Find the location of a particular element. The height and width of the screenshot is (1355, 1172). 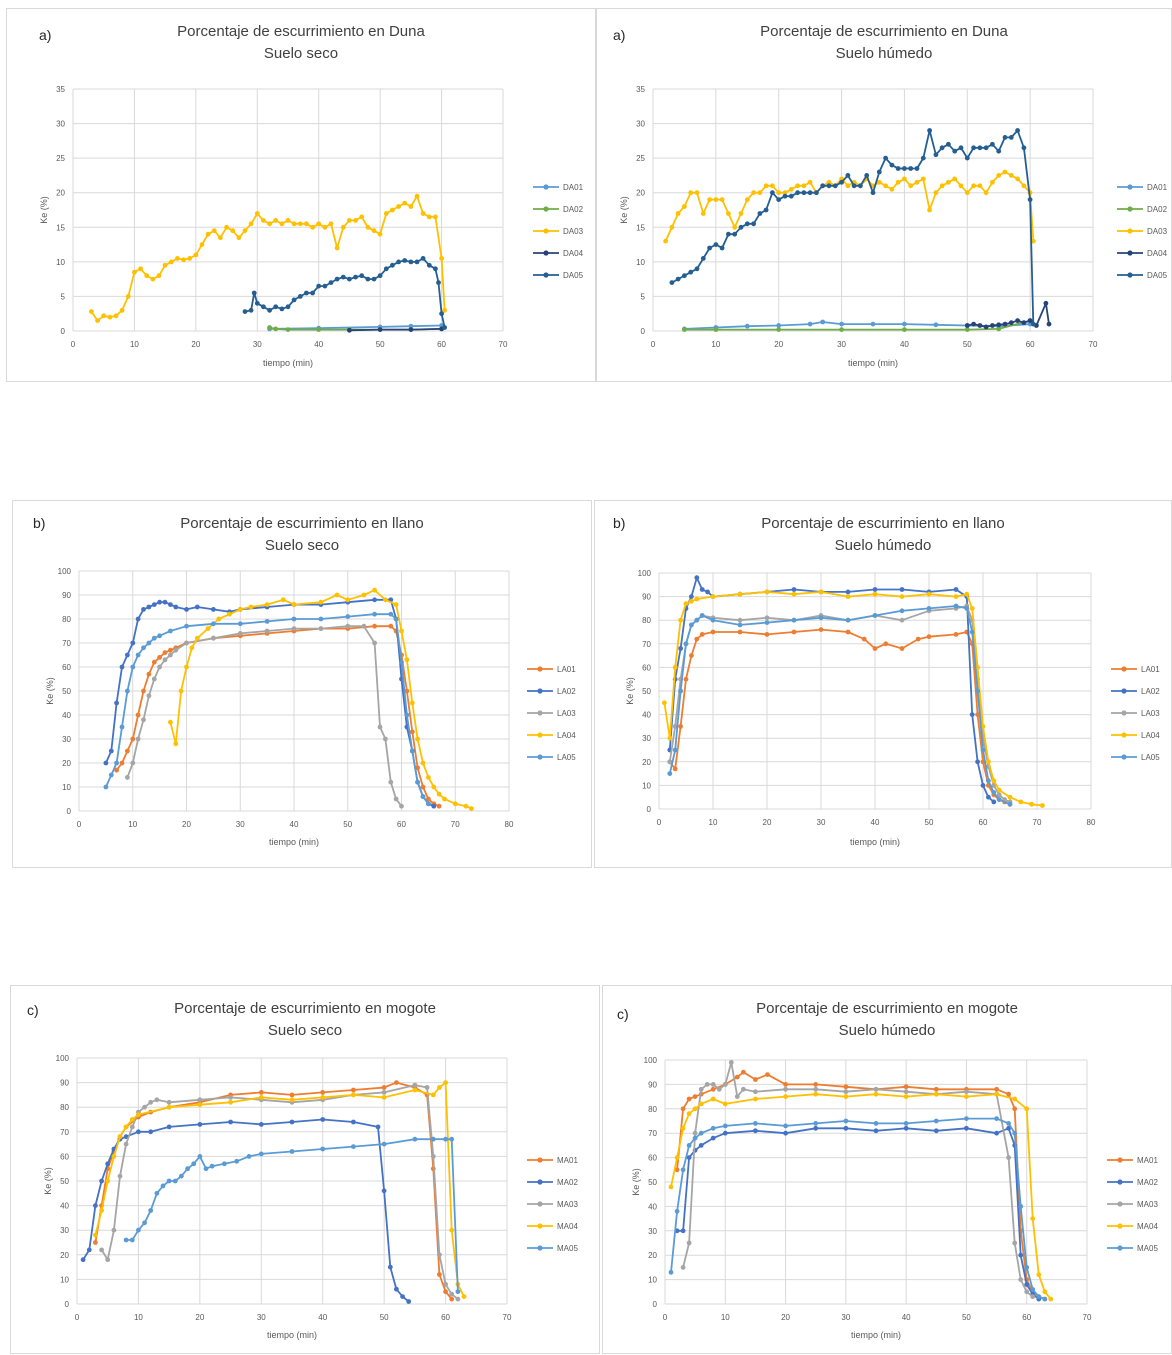

legend-entry: LA01 is located at coordinates (551, 669).